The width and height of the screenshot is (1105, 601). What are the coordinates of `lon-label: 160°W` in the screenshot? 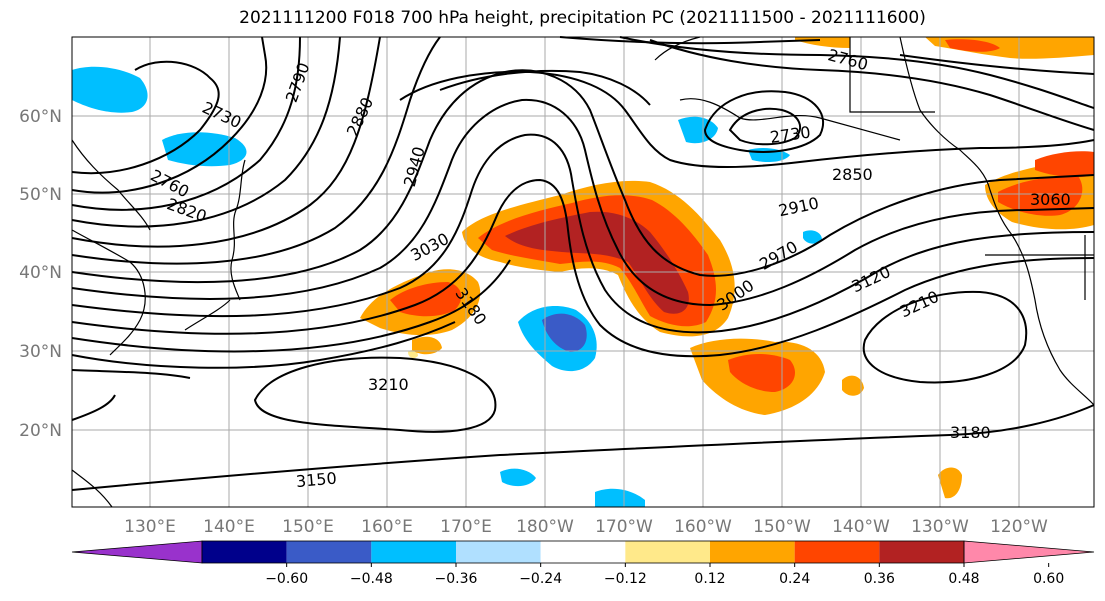 It's located at (703, 527).